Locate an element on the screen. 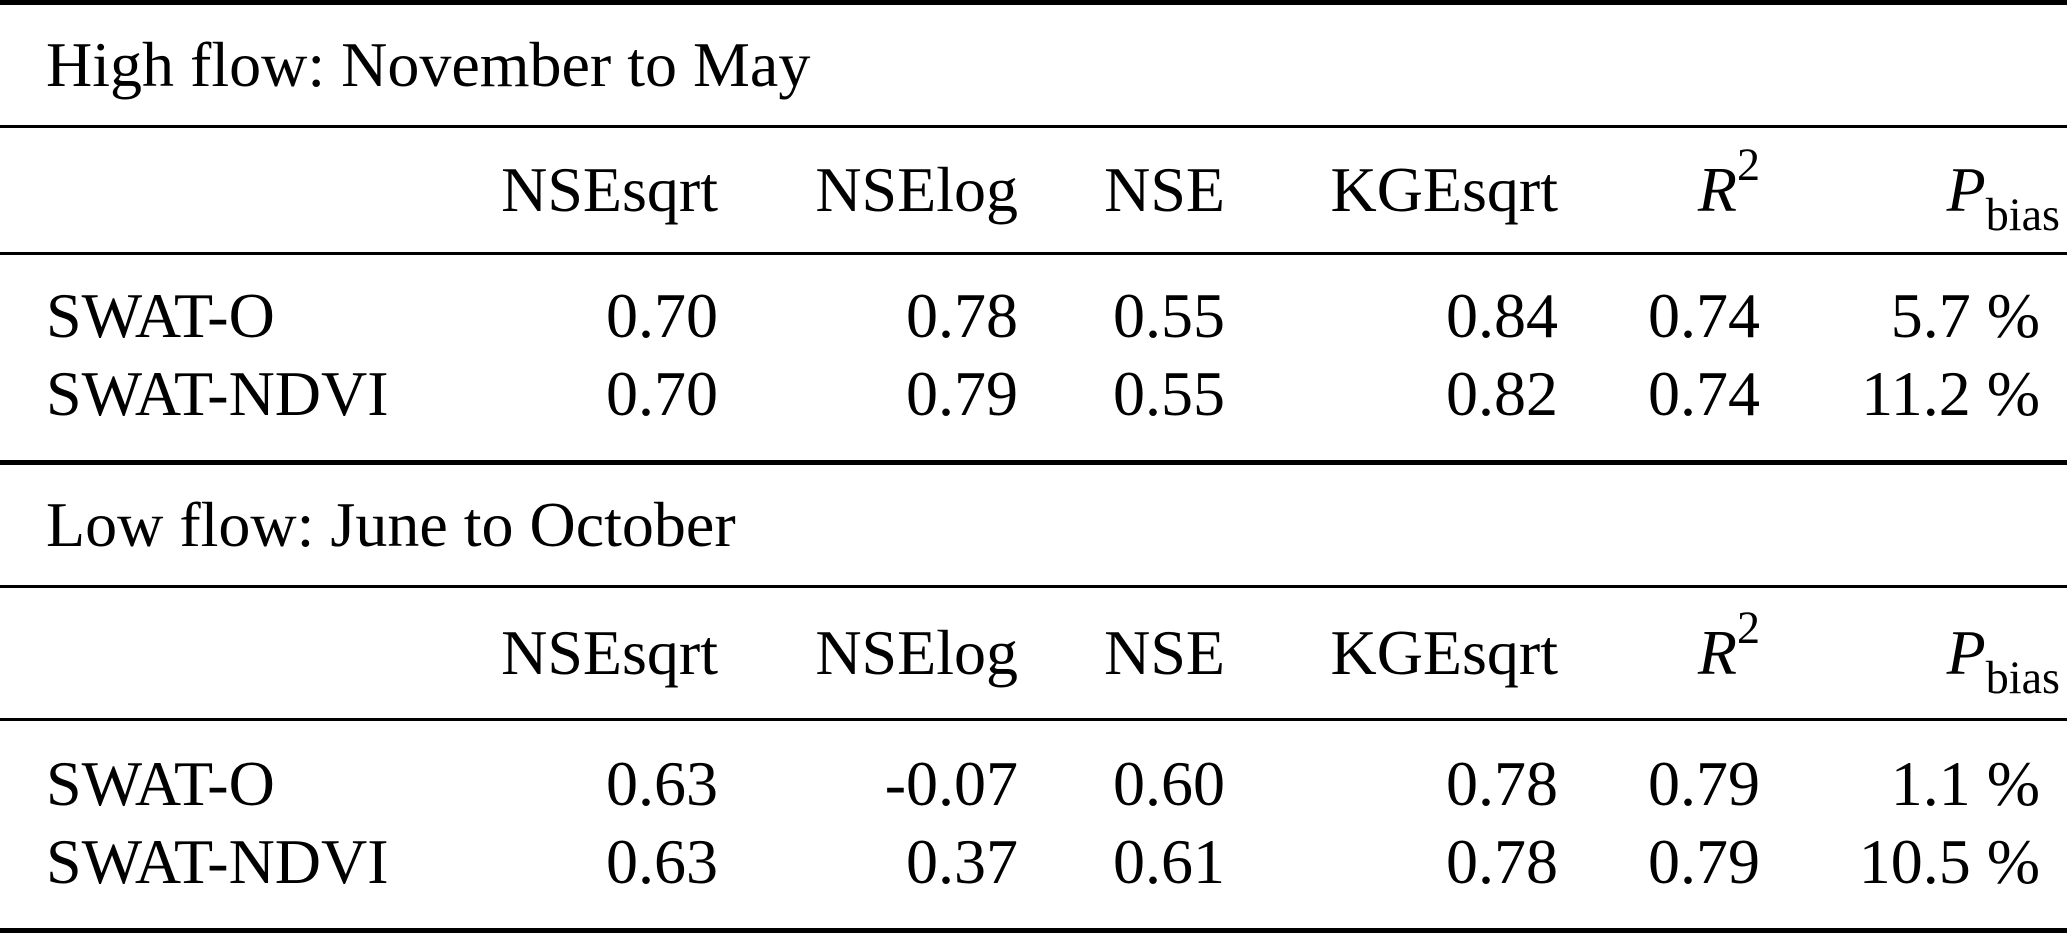 This screenshot has height=933, width=2067. value-cell: 0.37 is located at coordinates (962, 861).